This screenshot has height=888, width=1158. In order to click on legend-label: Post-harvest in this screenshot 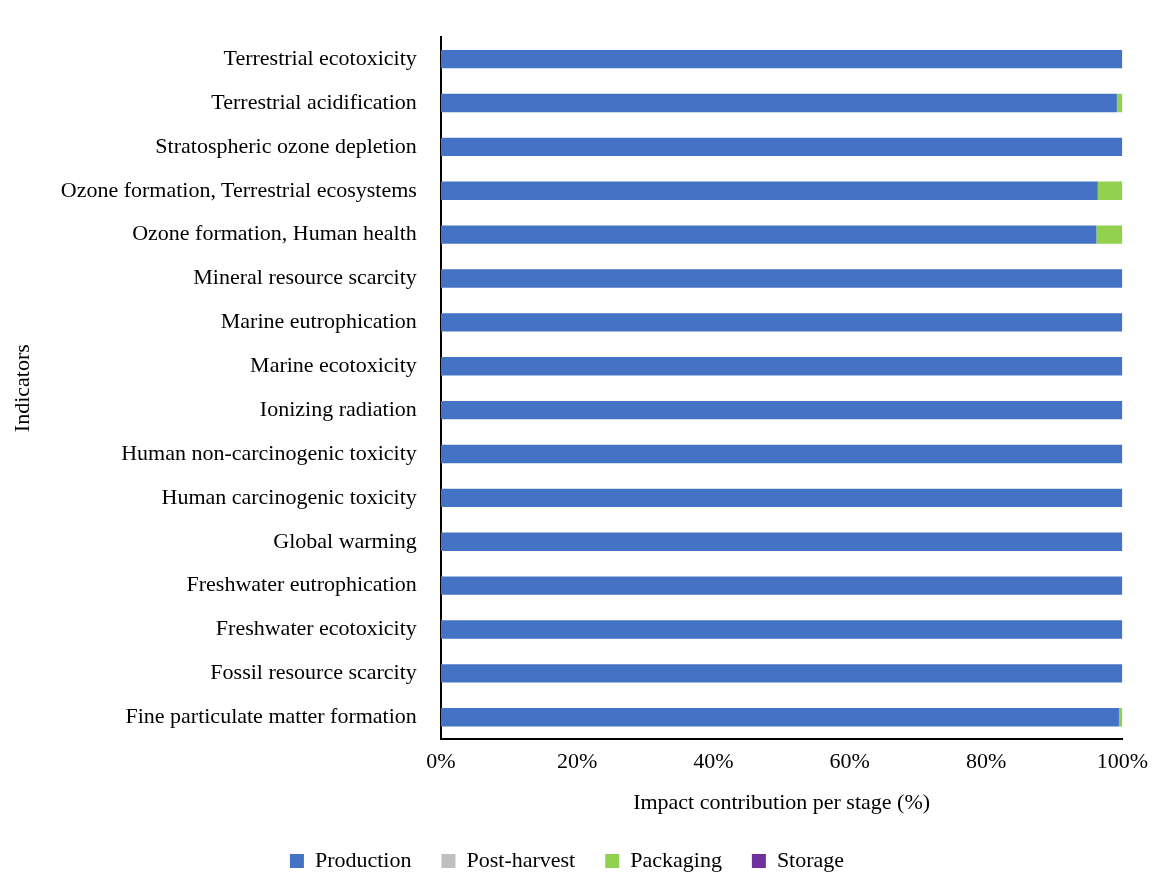, I will do `click(521, 859)`.